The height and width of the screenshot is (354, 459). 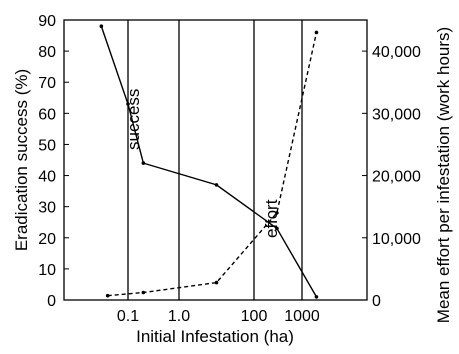 I want to click on left-tick-label: 50, so click(x=47, y=145).